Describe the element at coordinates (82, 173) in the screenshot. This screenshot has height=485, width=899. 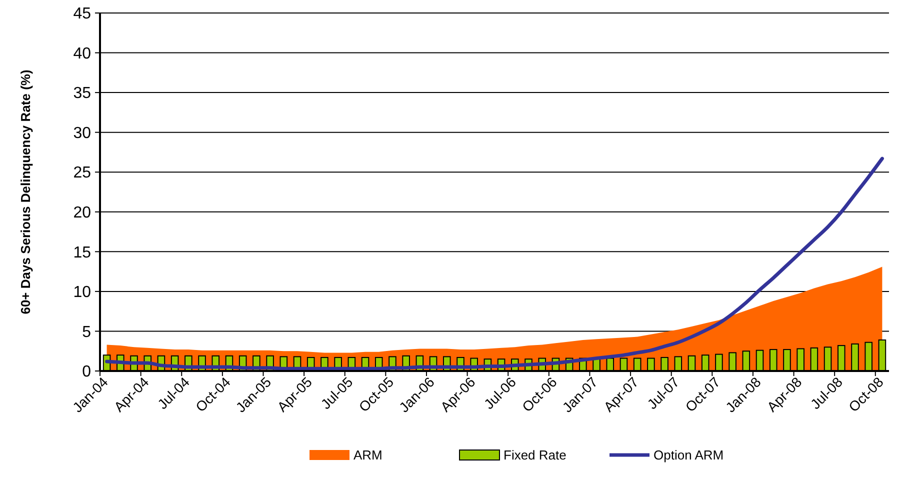
I see `y-tick-label: 25` at that location.